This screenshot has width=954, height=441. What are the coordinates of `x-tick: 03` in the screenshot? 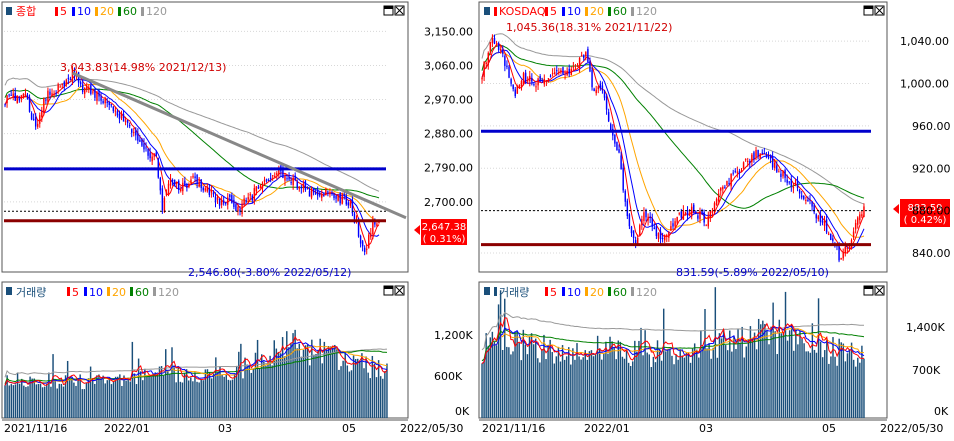 It's located at (225, 428).